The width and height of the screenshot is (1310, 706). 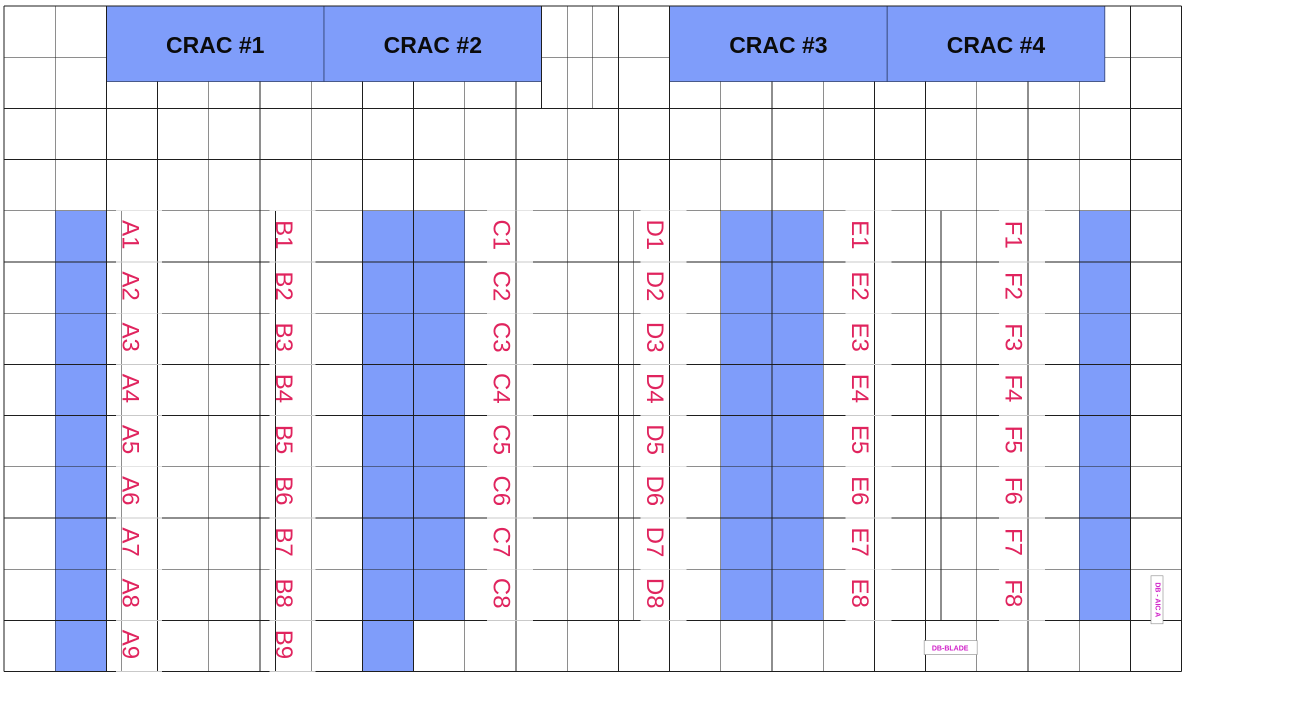 What do you see at coordinates (654, 337) in the screenshot?
I see `rack-d3-label: D3` at bounding box center [654, 337].